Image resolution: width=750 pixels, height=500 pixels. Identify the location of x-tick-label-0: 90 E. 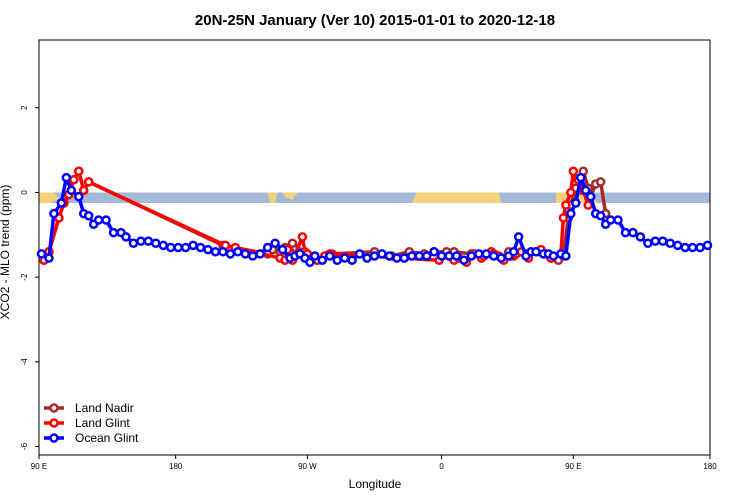
(39, 466).